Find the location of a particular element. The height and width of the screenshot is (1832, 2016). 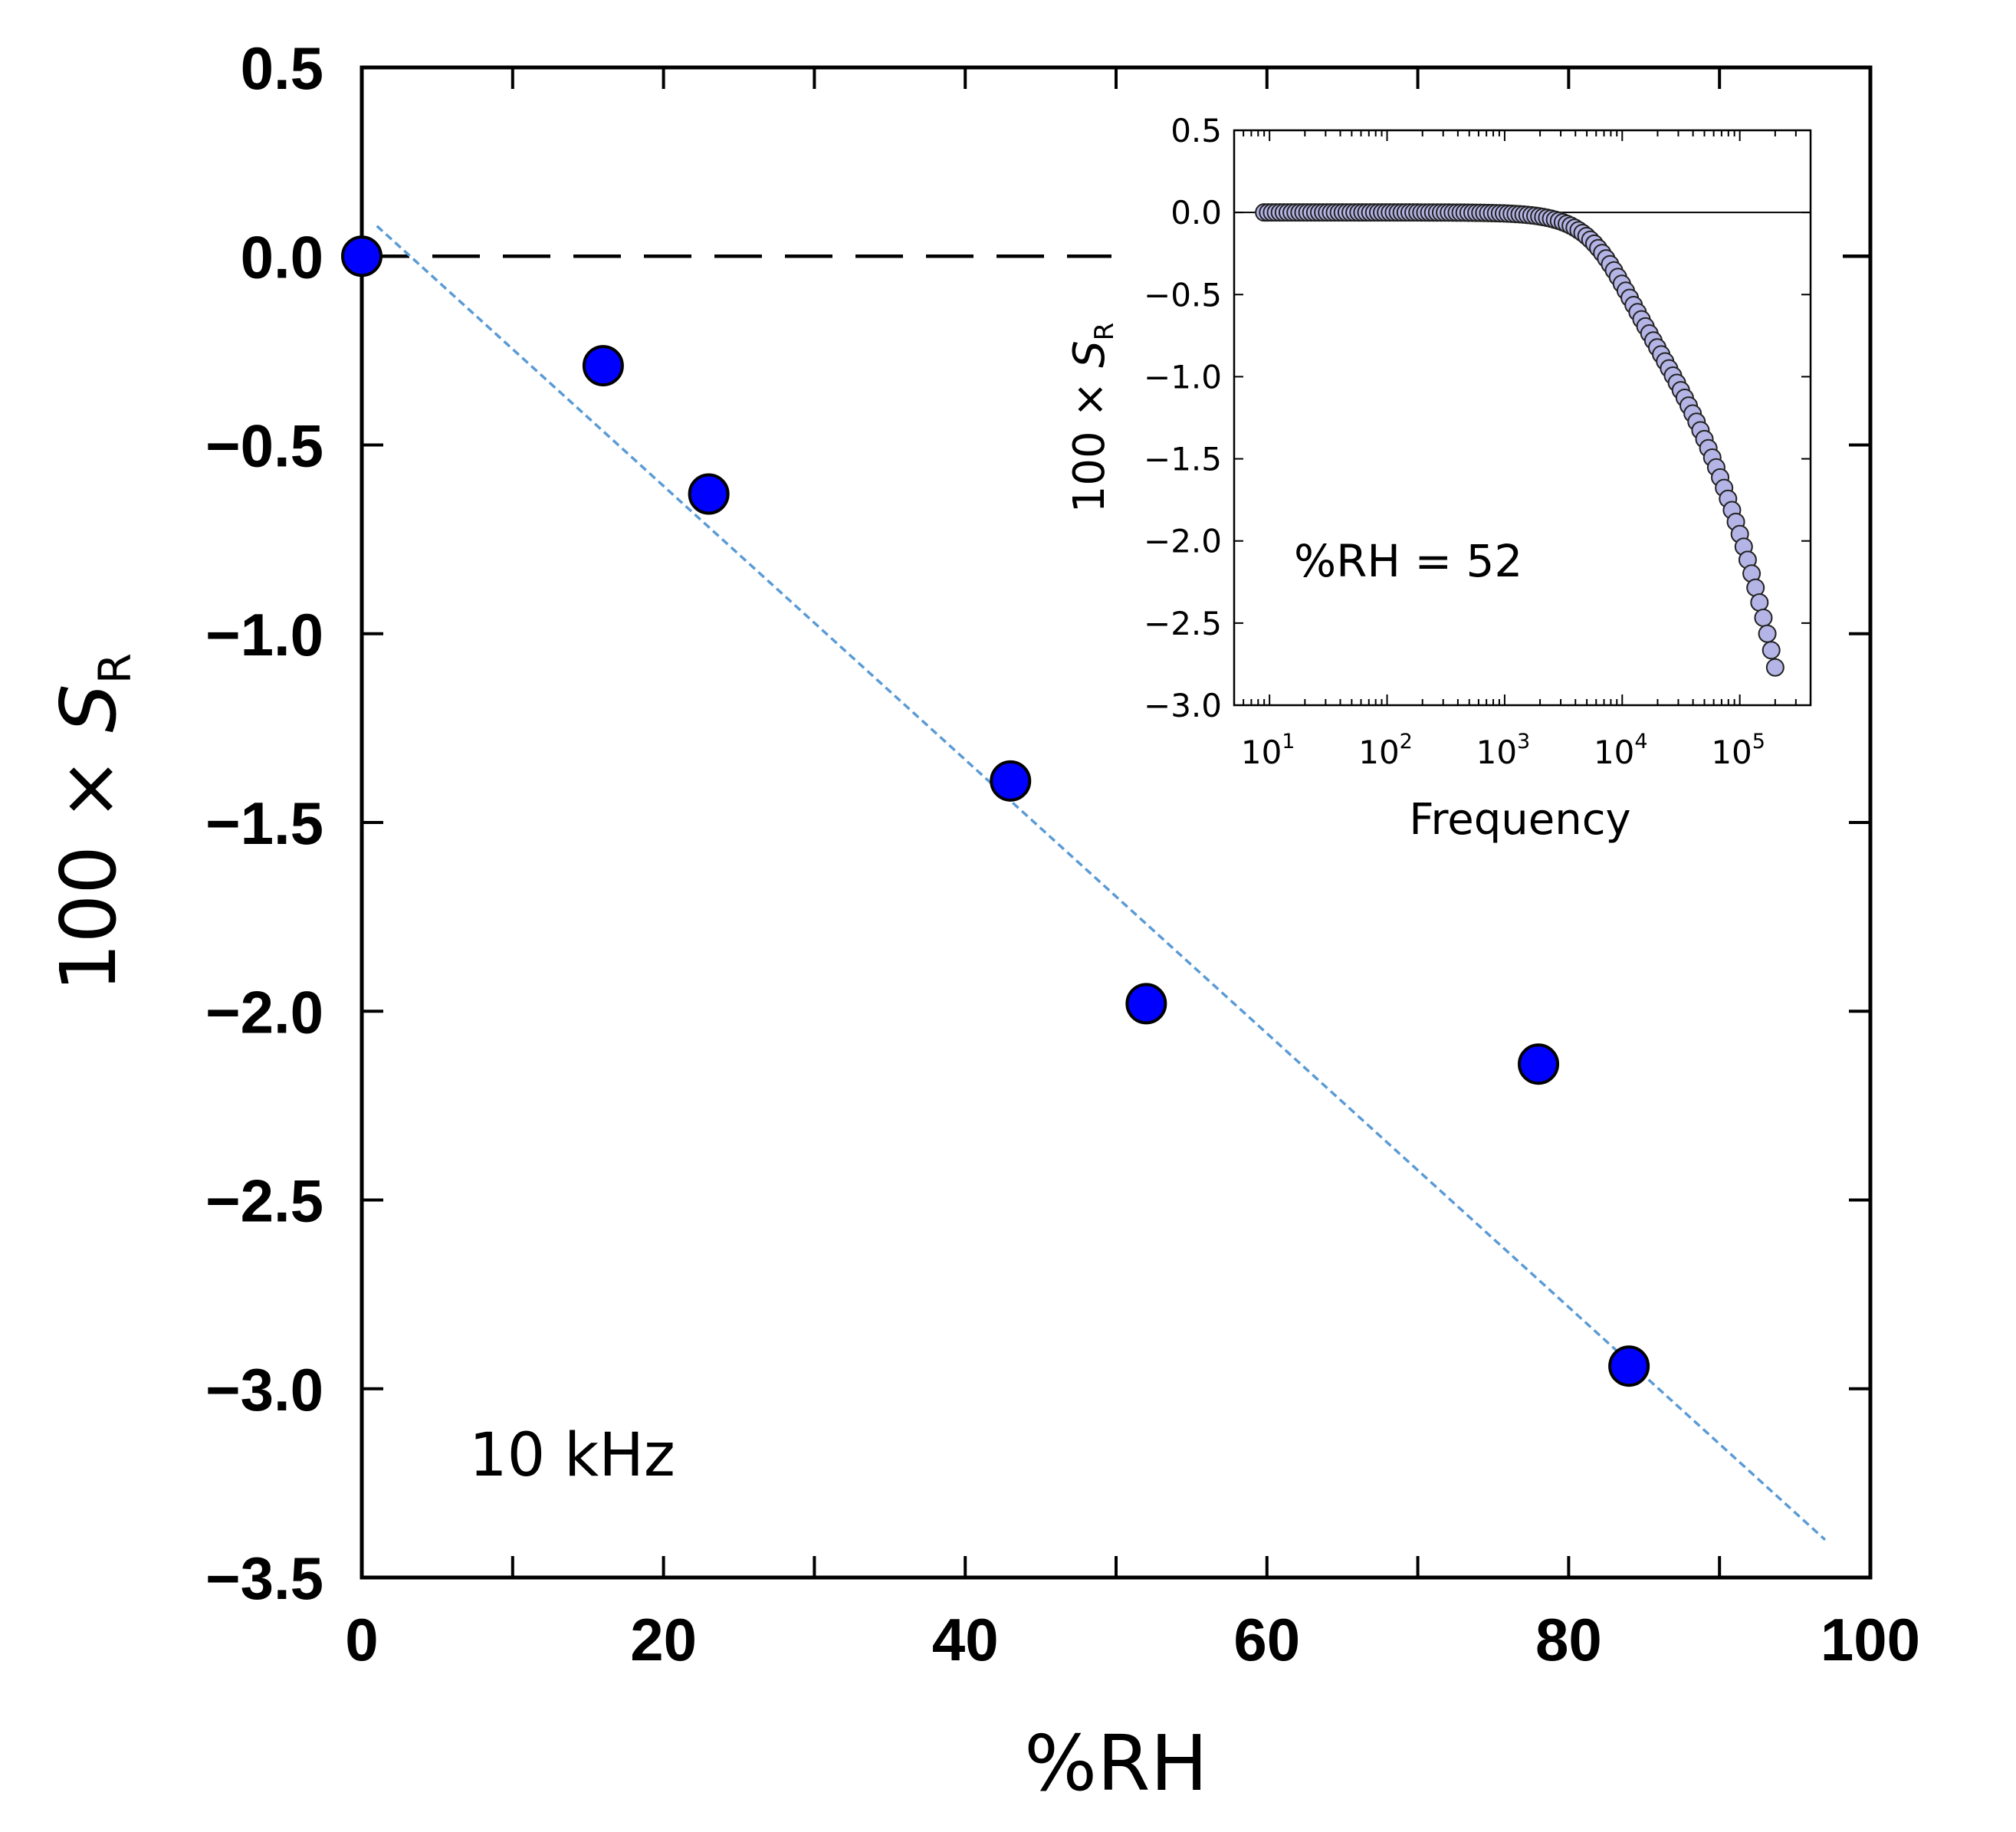

inset-y-tick-label: −1.5 is located at coordinates (1183, 459).